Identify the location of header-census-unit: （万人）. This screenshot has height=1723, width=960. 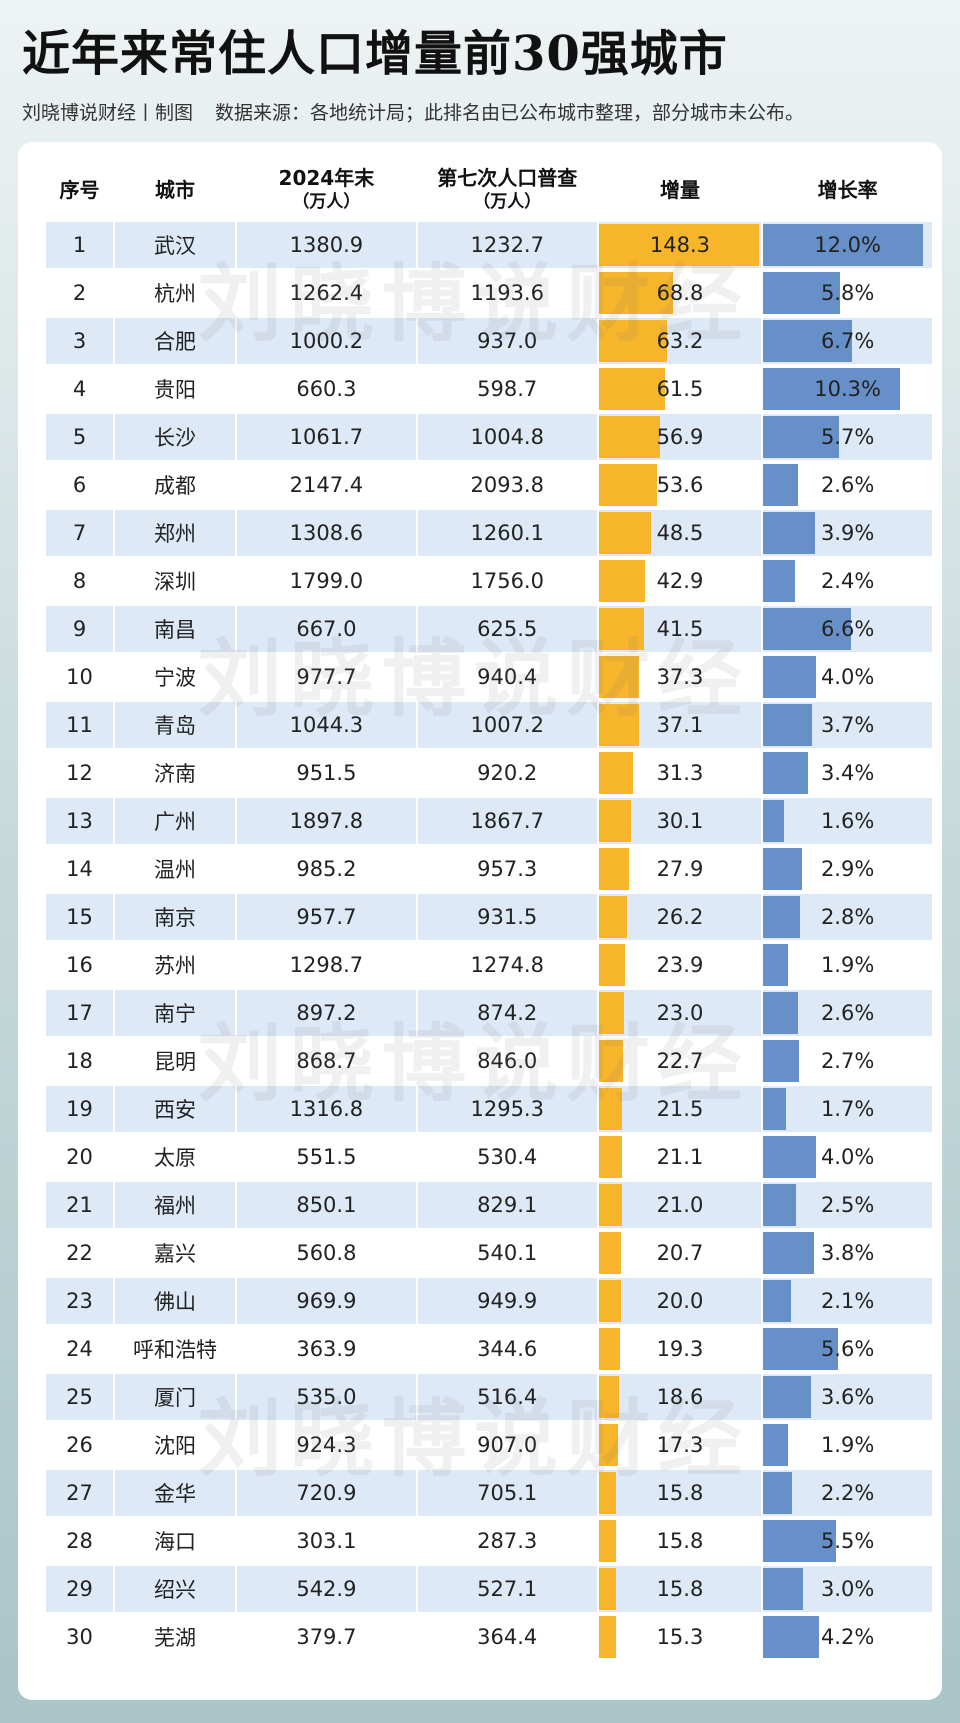
(507, 202).